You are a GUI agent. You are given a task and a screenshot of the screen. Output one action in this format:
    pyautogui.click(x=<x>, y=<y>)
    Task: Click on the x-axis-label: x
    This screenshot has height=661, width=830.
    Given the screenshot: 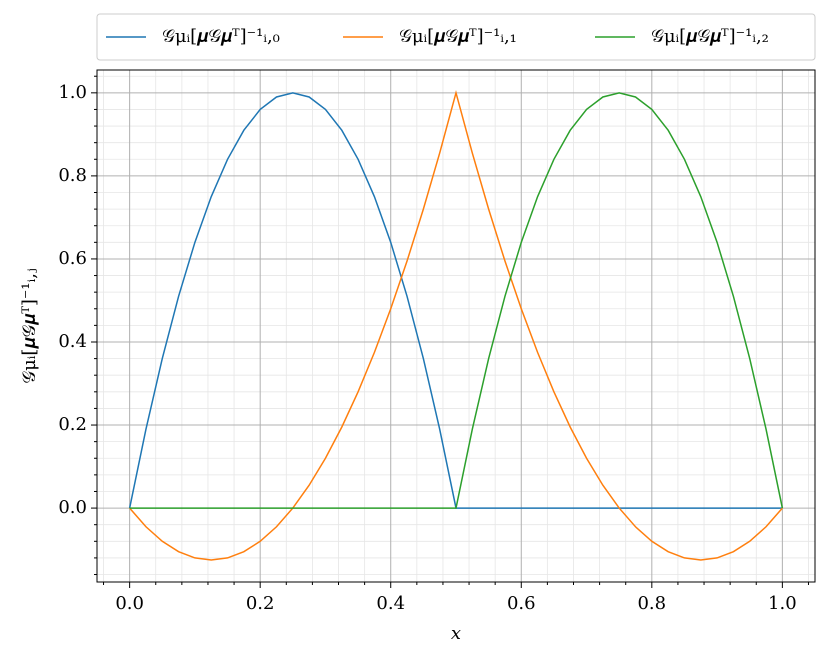 What is the action you would take?
    pyautogui.click(x=456, y=633)
    